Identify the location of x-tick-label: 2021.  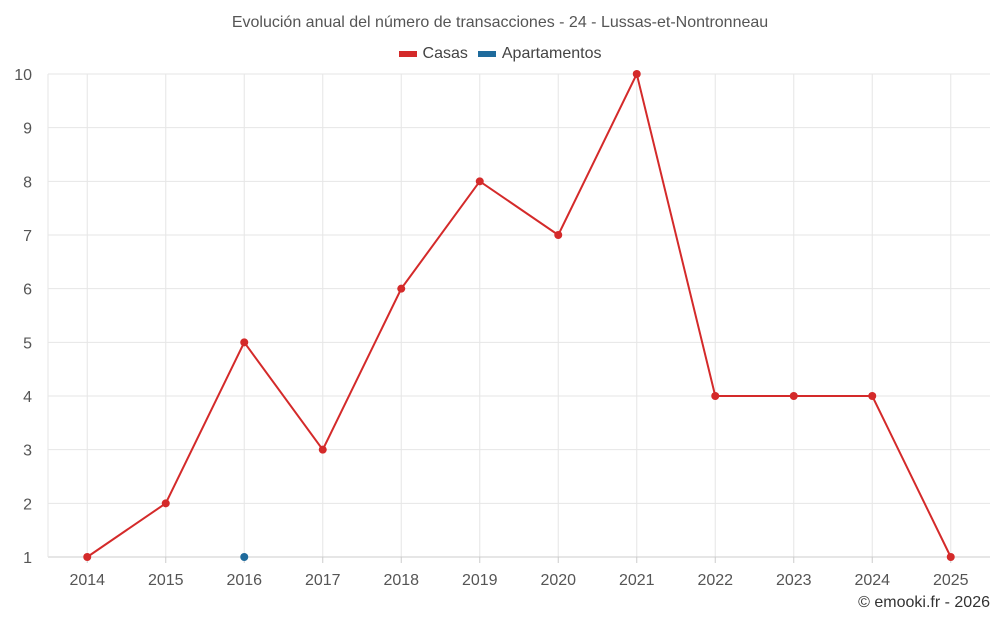
(637, 580).